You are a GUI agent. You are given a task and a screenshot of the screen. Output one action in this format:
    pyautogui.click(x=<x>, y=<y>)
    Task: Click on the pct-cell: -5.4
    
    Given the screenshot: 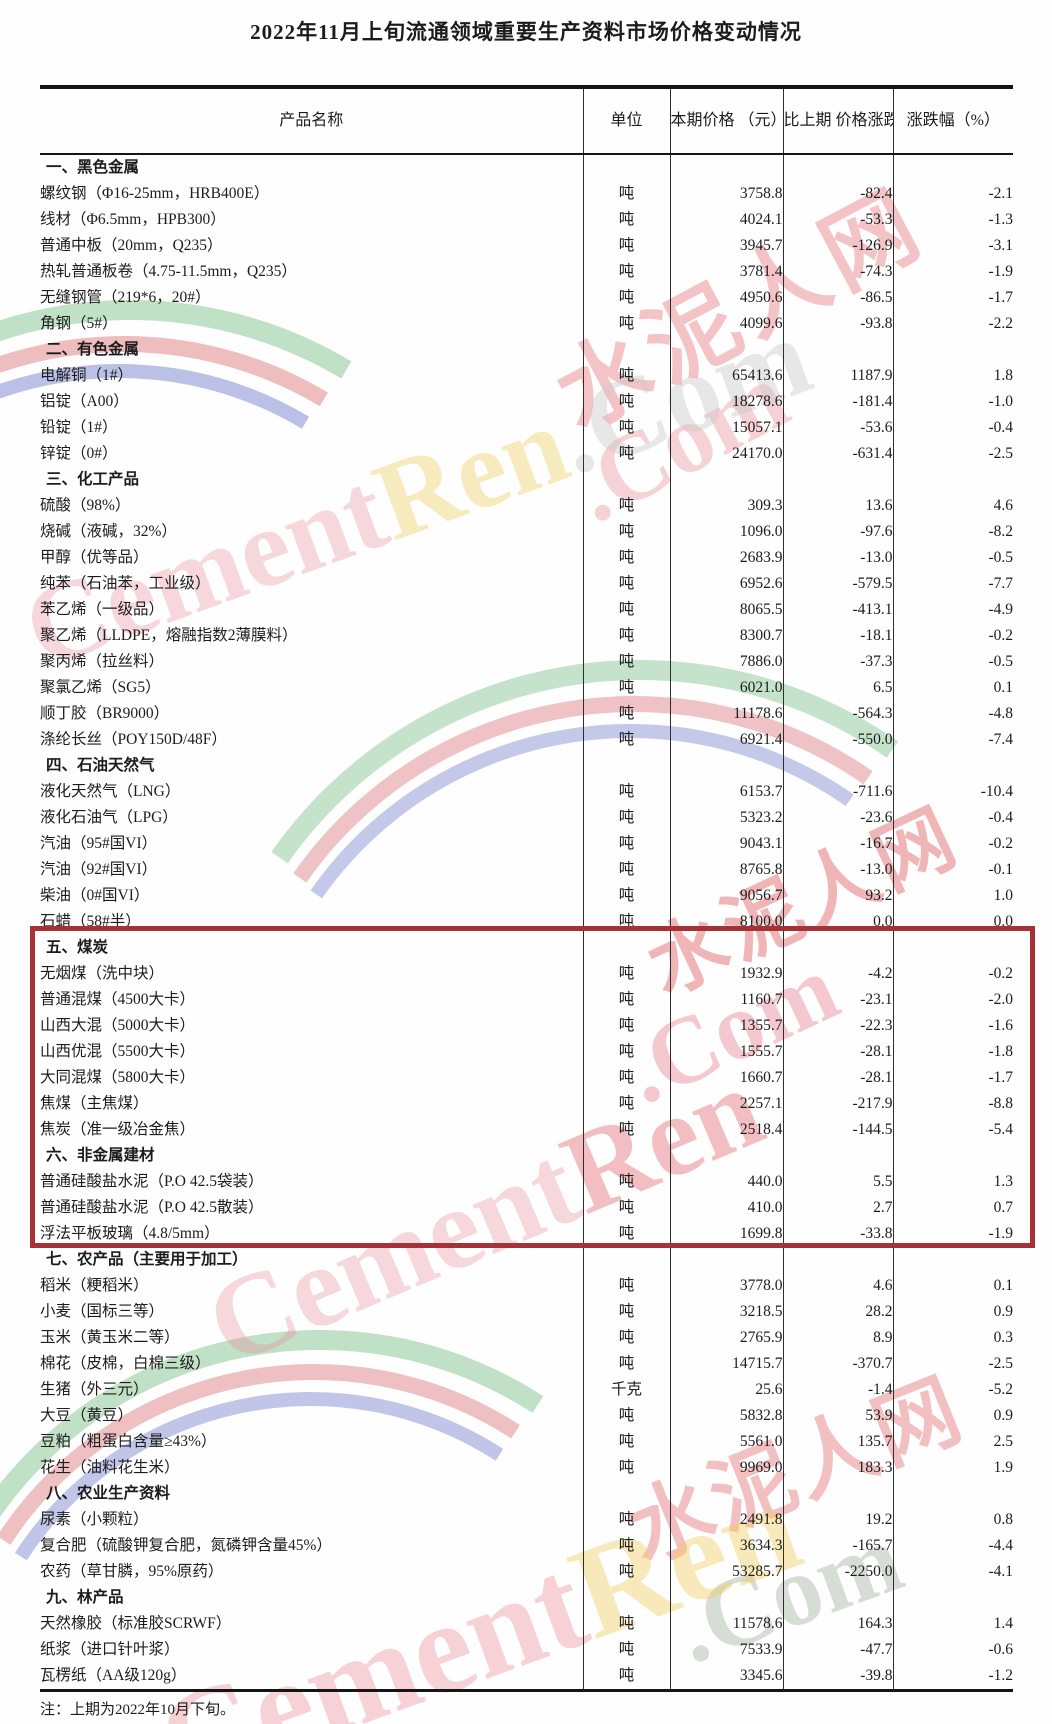 What is the action you would take?
    pyautogui.click(x=1000, y=1129)
    